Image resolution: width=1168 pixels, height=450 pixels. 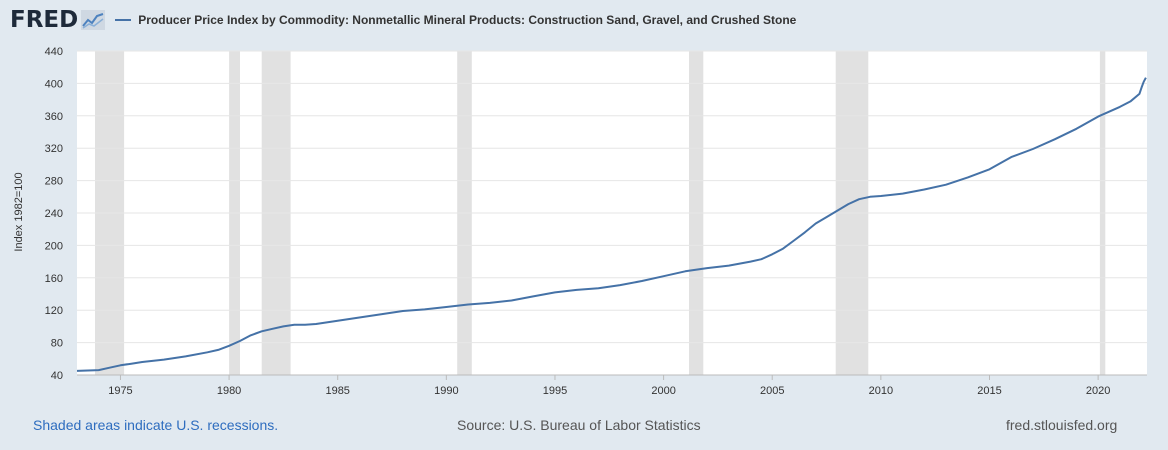 What do you see at coordinates (54, 84) in the screenshot?
I see `y-tick-label: 400` at bounding box center [54, 84].